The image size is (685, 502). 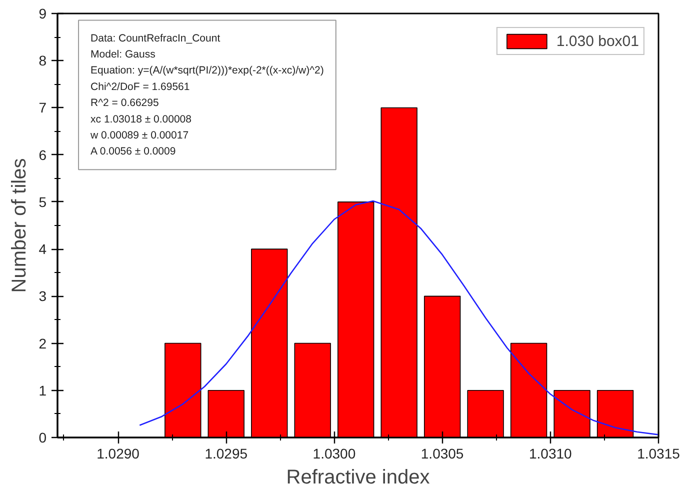 I want to click on annotation: Chi^2/DoF = 1.69561, so click(x=140, y=86).